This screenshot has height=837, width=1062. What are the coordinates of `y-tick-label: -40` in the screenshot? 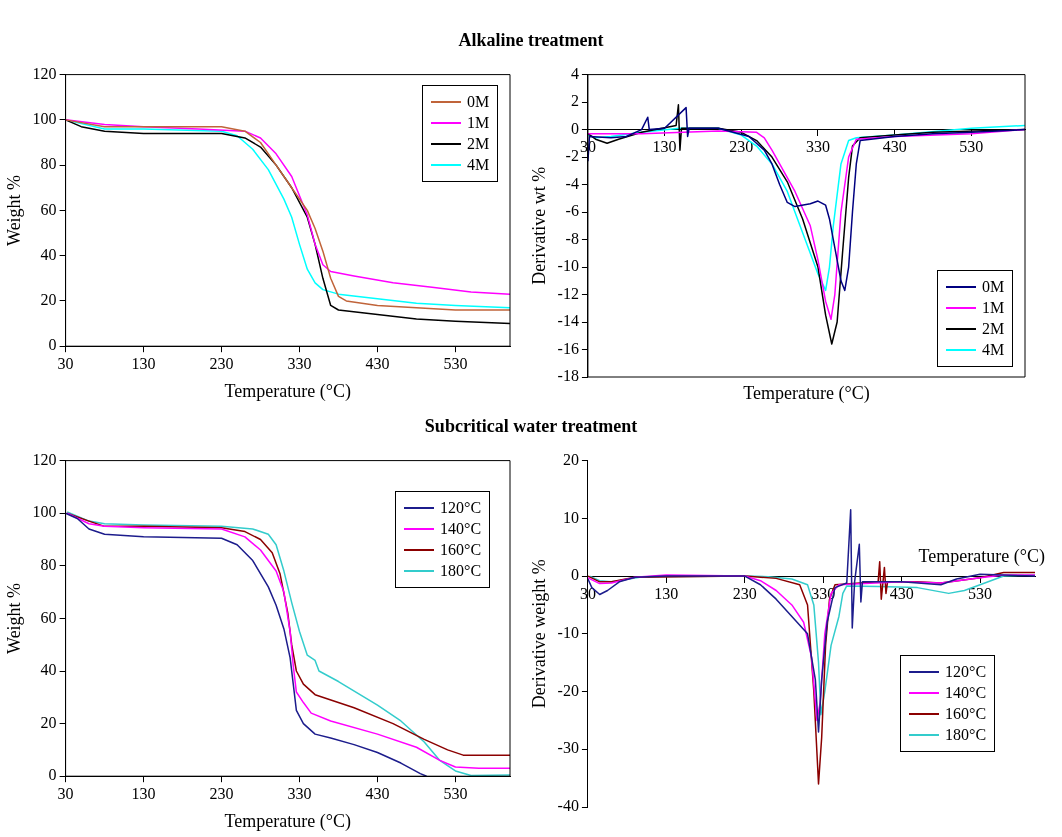 It's located at (568, 806).